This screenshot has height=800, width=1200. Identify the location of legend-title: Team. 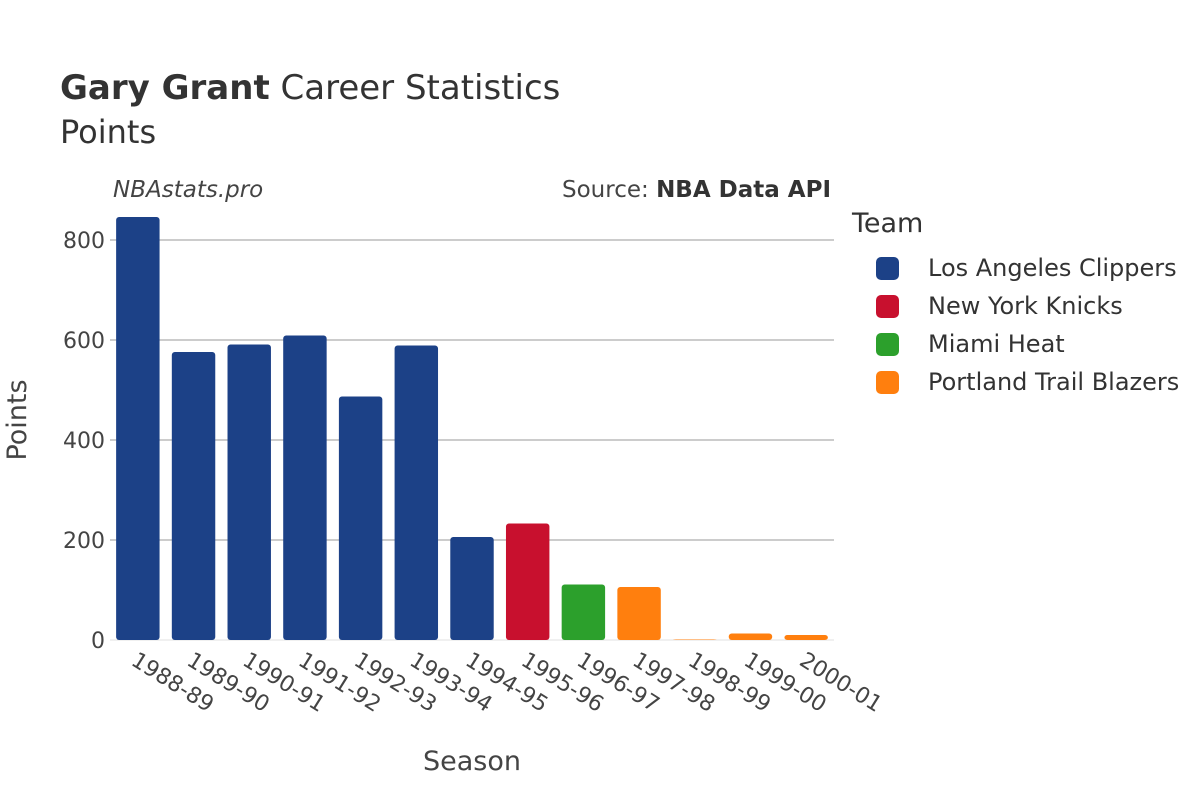
(888, 223).